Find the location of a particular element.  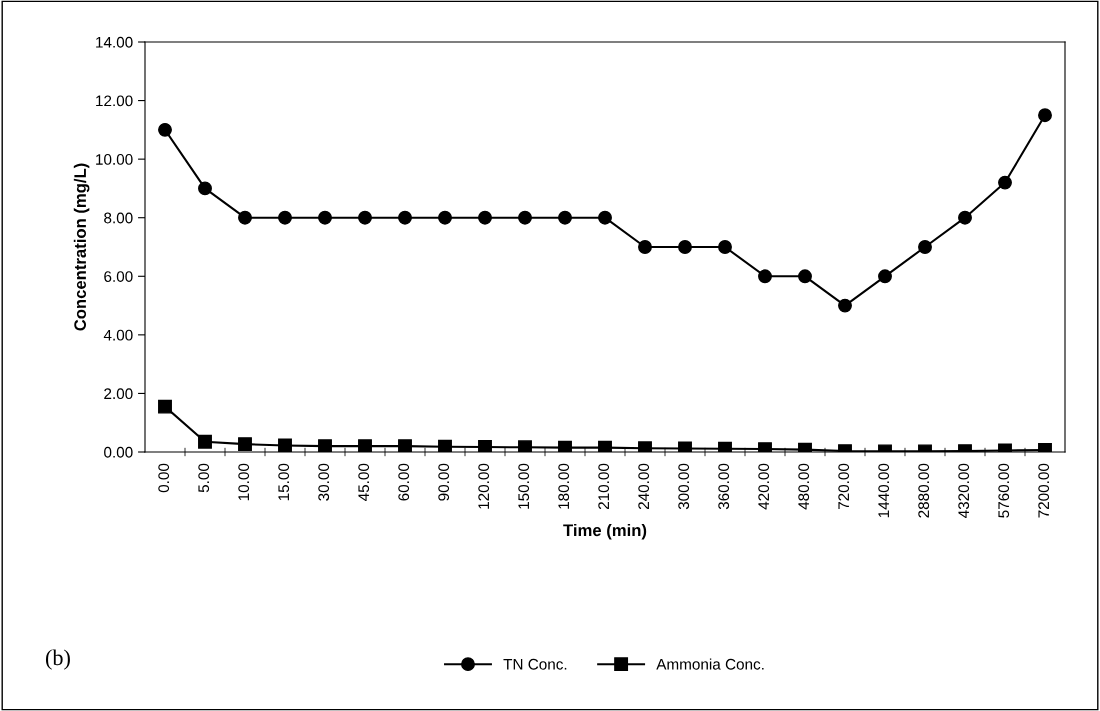

x-tick-label: 720.00 is located at coordinates (844, 486).